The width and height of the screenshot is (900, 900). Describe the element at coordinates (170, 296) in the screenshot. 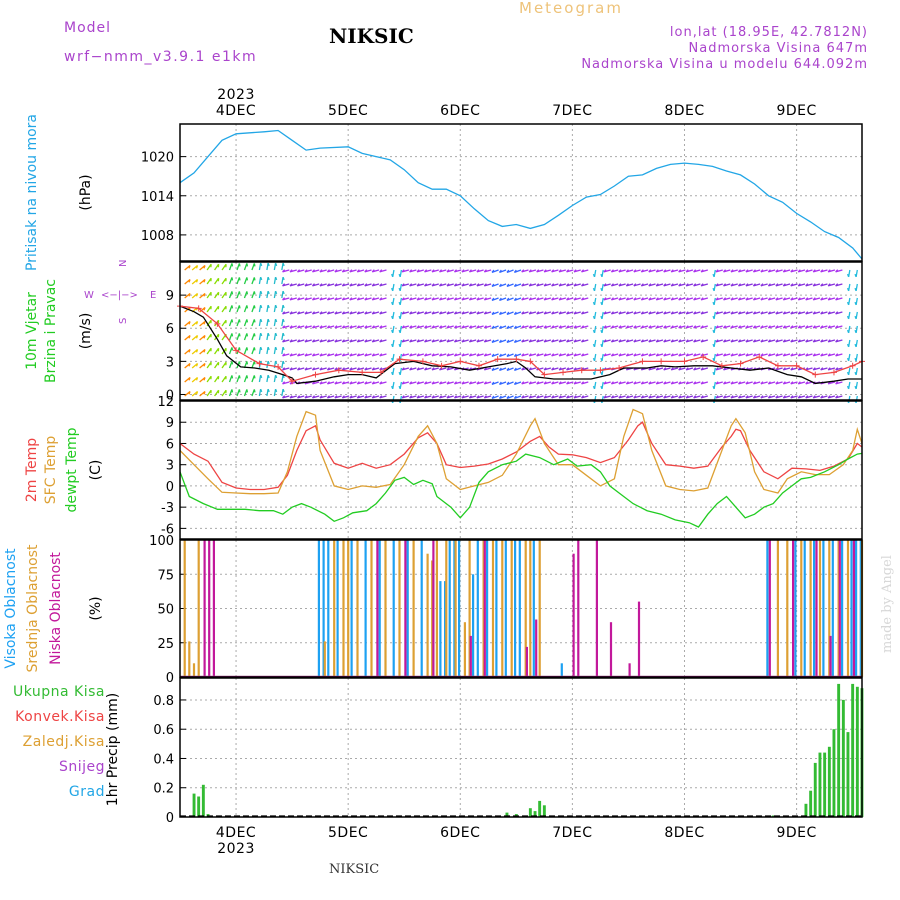

I see `wind-ytick-label: 9` at that location.